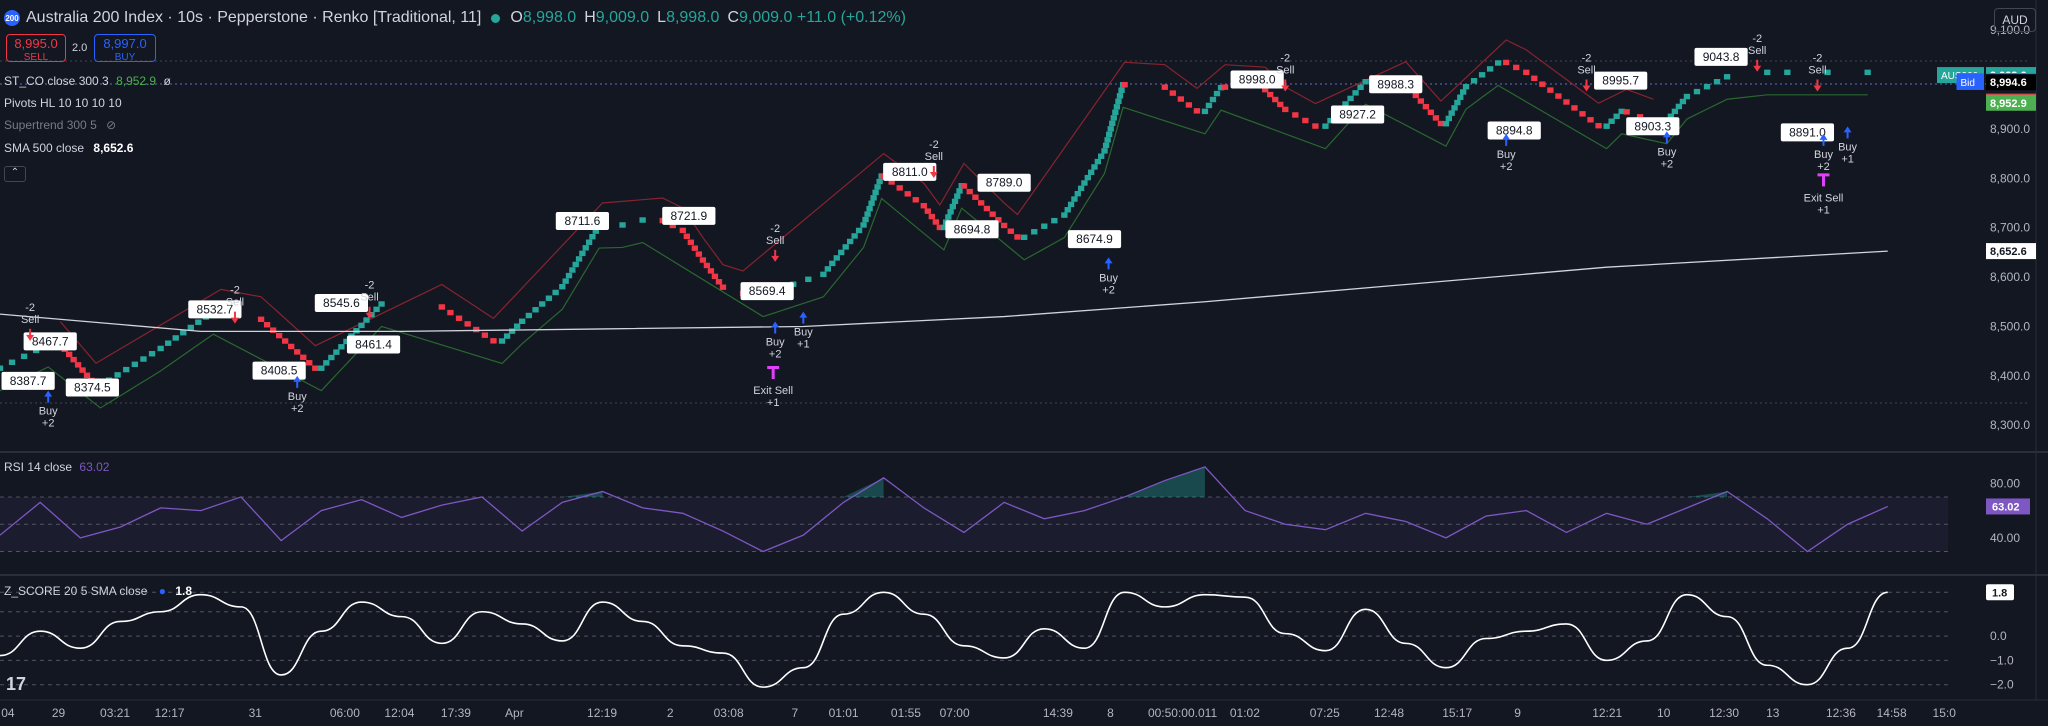  I want to click on time-axis-label: 12:17, so click(170, 713).